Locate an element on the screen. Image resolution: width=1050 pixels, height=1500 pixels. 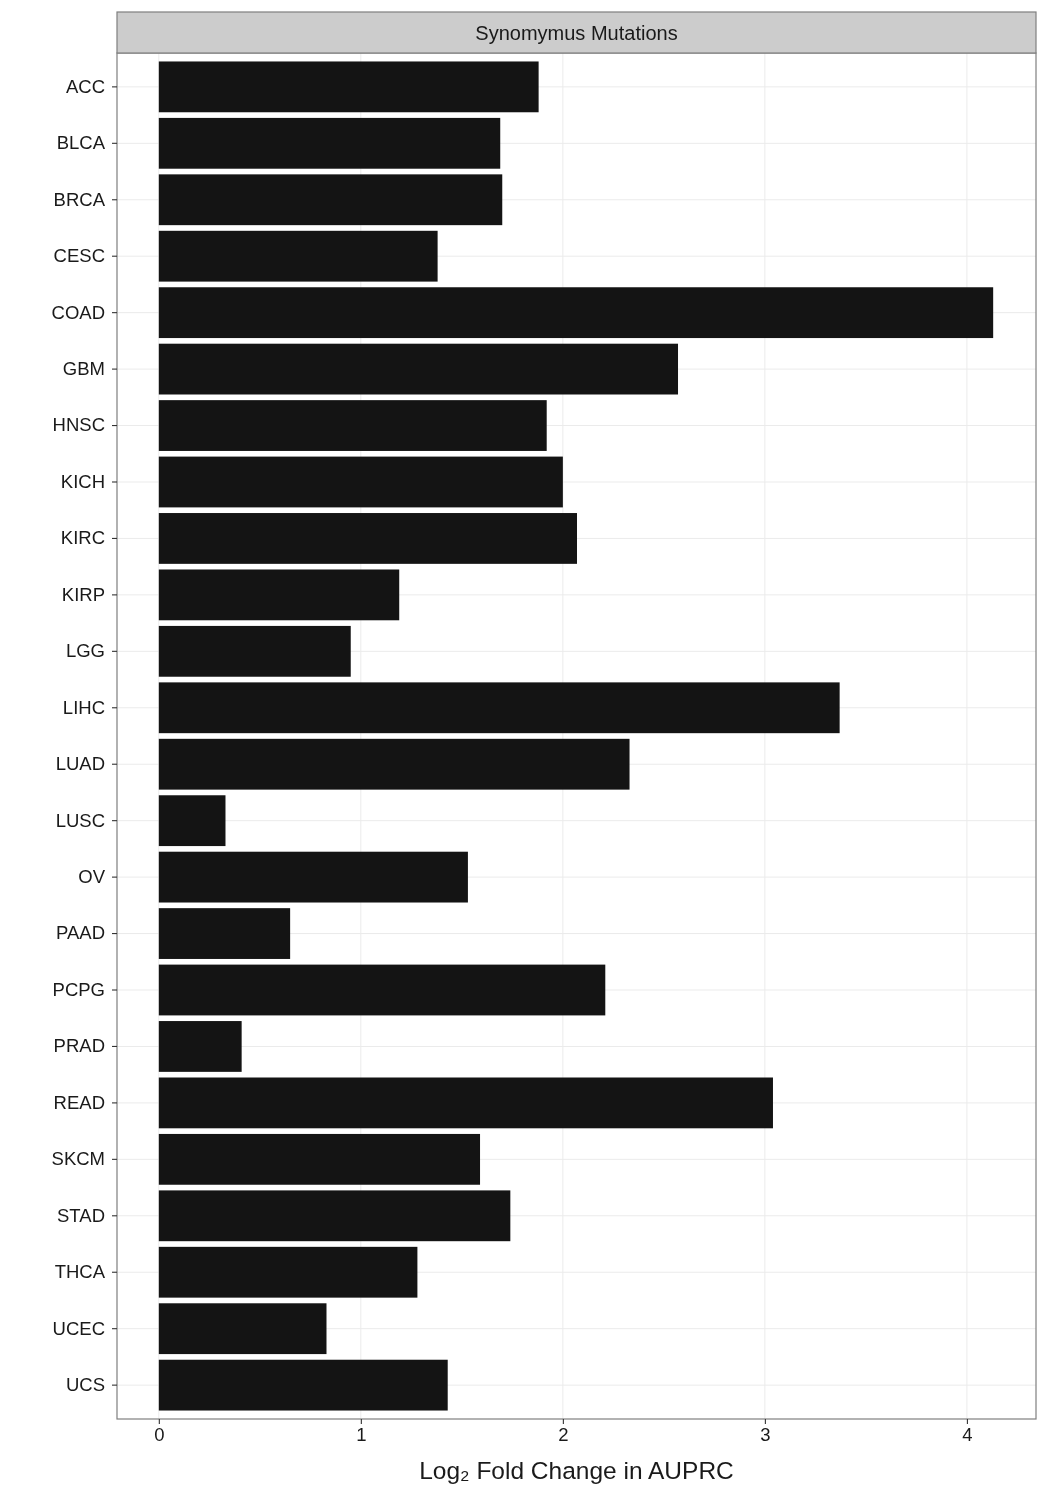
y-tick-label: BRCA is located at coordinates (79, 199).